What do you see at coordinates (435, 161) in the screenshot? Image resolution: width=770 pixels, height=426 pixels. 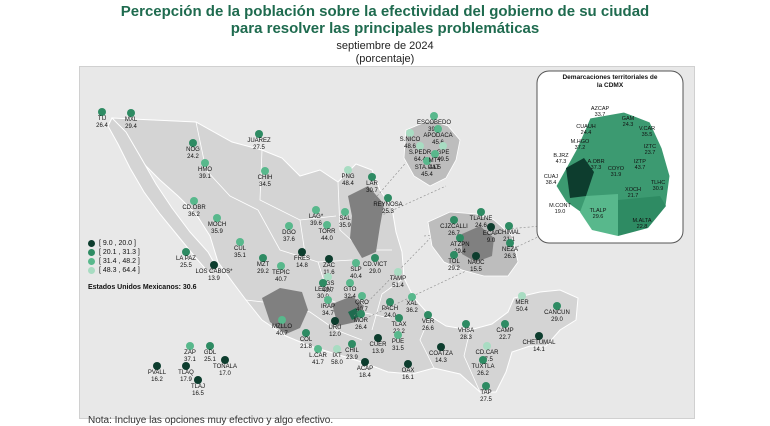 I see `city-name: MTY` at bounding box center [435, 161].